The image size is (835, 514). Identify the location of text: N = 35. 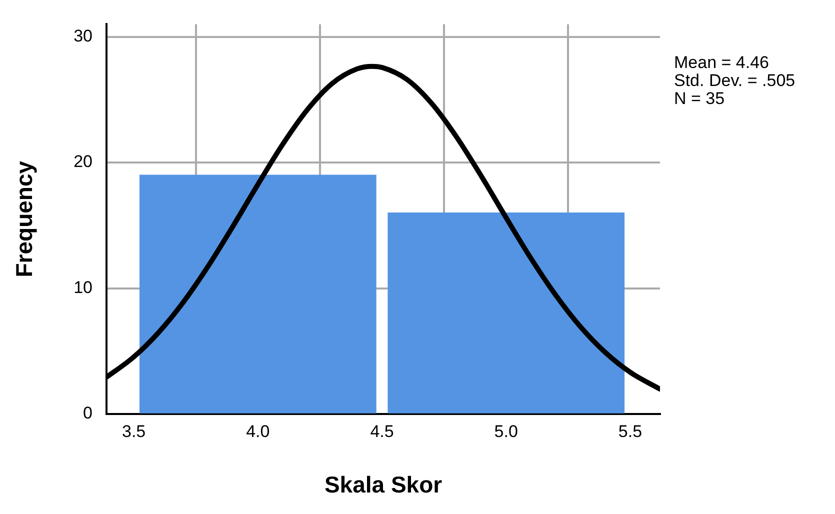
(699, 98).